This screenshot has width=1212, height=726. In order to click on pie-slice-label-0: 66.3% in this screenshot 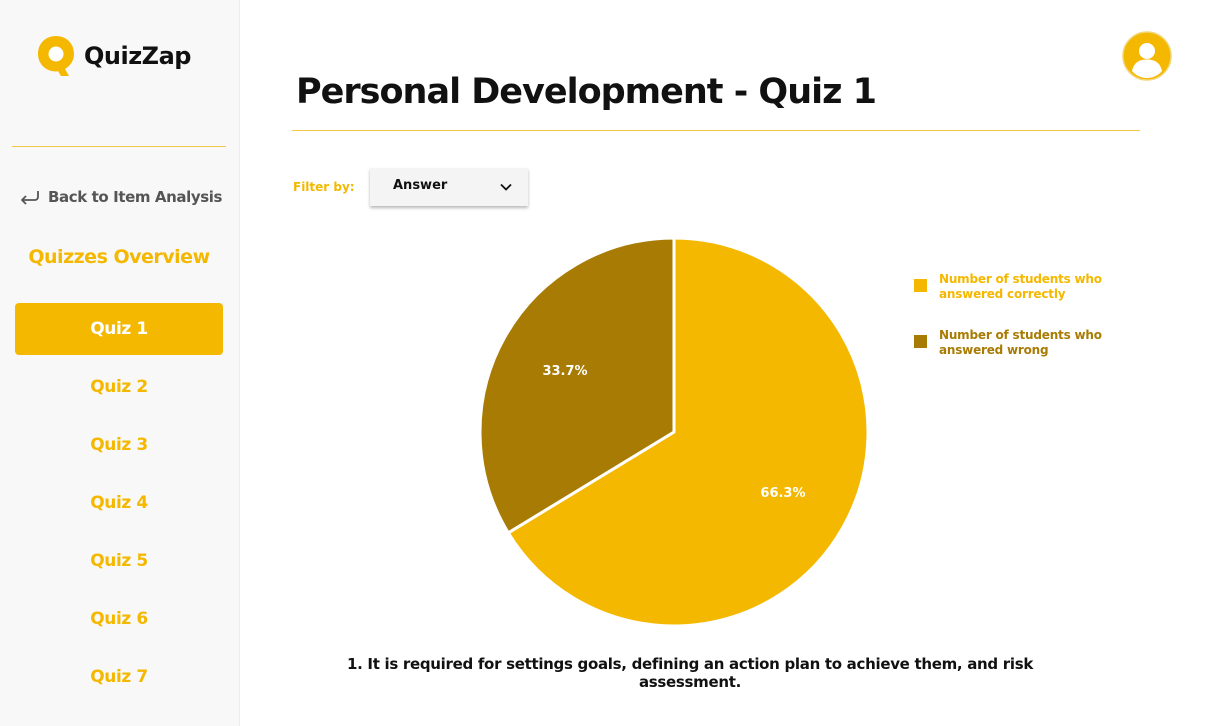, I will do `click(782, 493)`.